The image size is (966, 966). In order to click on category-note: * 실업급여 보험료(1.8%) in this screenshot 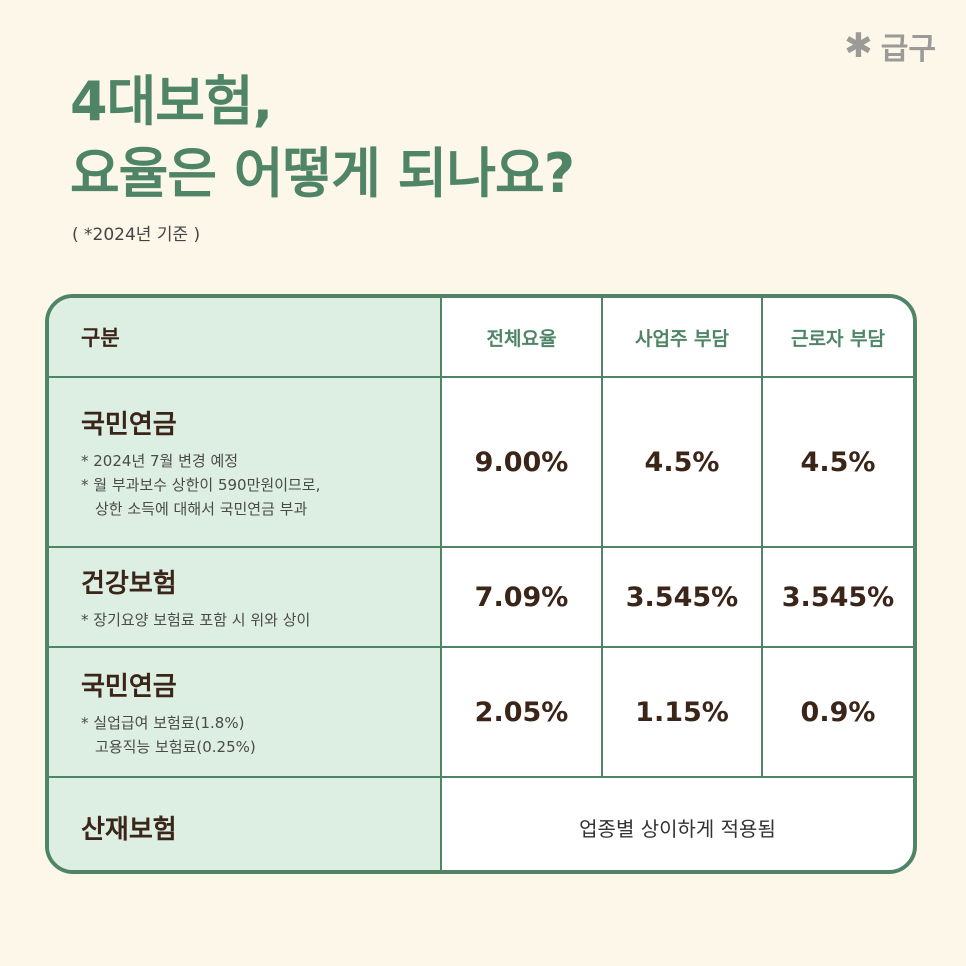, I will do `click(163, 722)`.